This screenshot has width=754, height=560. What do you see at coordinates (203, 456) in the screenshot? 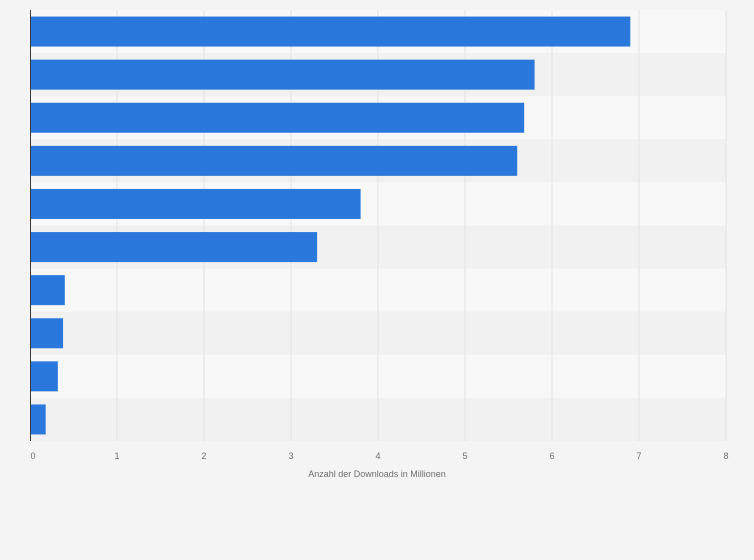
I see `x-tick-label: 2` at bounding box center [203, 456].